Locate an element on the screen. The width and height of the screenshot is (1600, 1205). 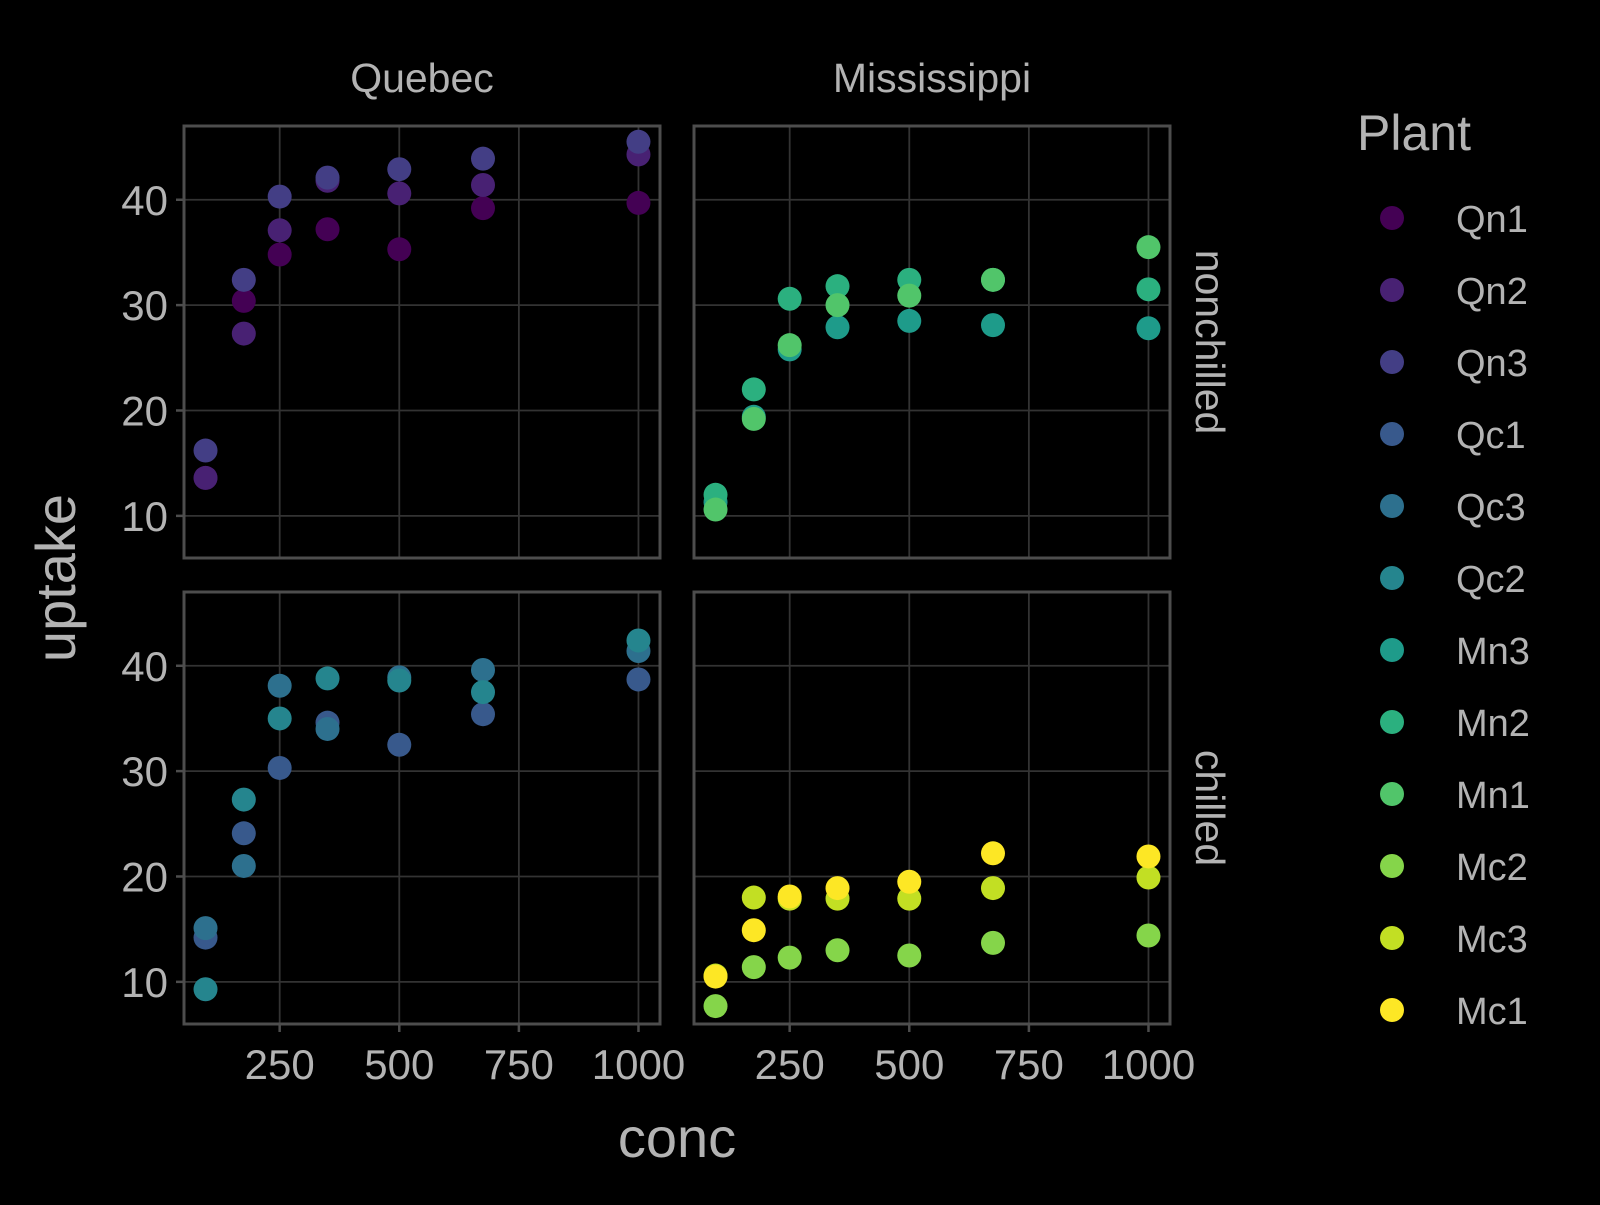
y-axis-title: uptake is located at coordinates (55, 578).